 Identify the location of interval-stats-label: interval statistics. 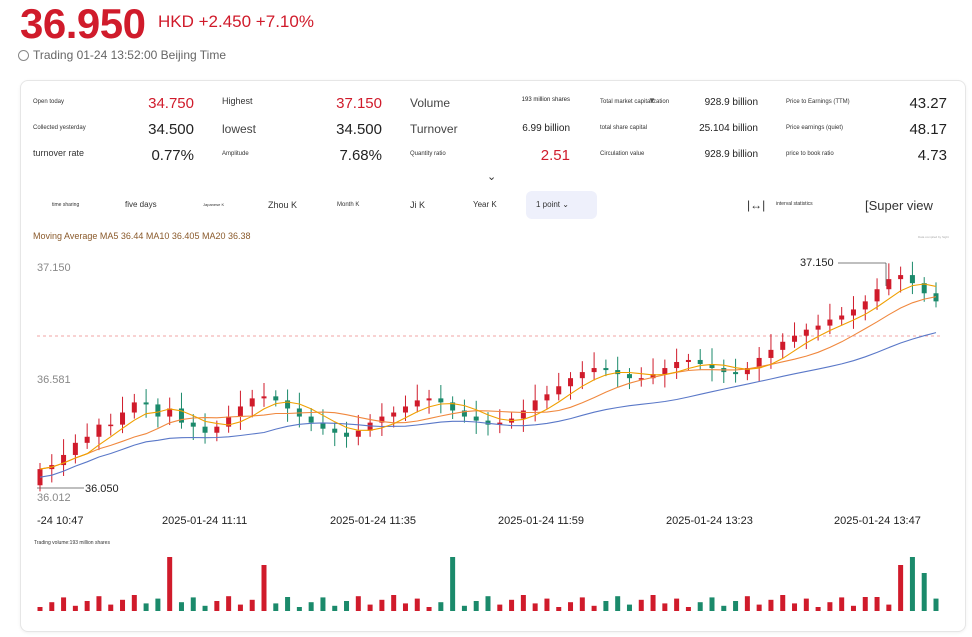
(794, 204).